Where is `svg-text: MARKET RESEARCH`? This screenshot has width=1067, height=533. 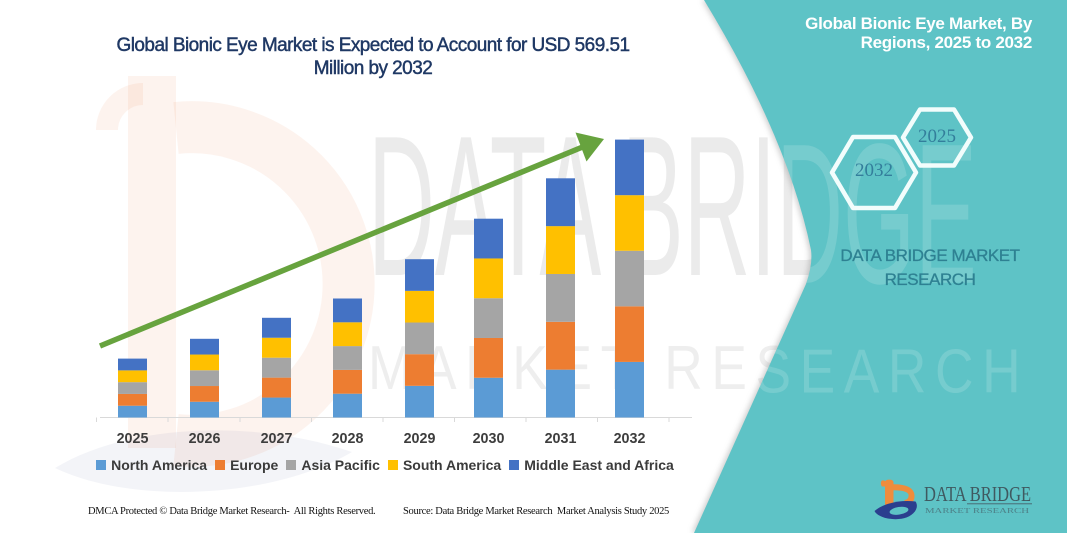 svg-text: MARKET RESEARCH is located at coordinates (977, 511).